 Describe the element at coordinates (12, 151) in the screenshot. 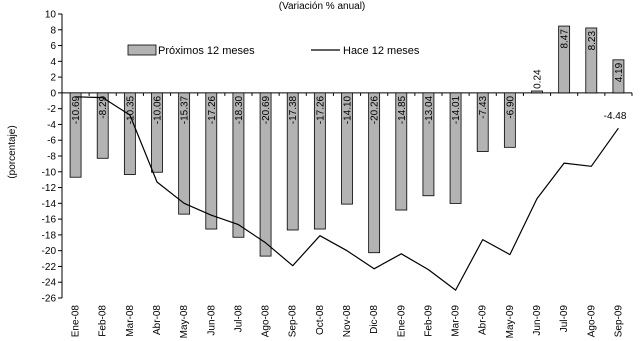

I see `y-axis-label: (porcentaje)` at that location.